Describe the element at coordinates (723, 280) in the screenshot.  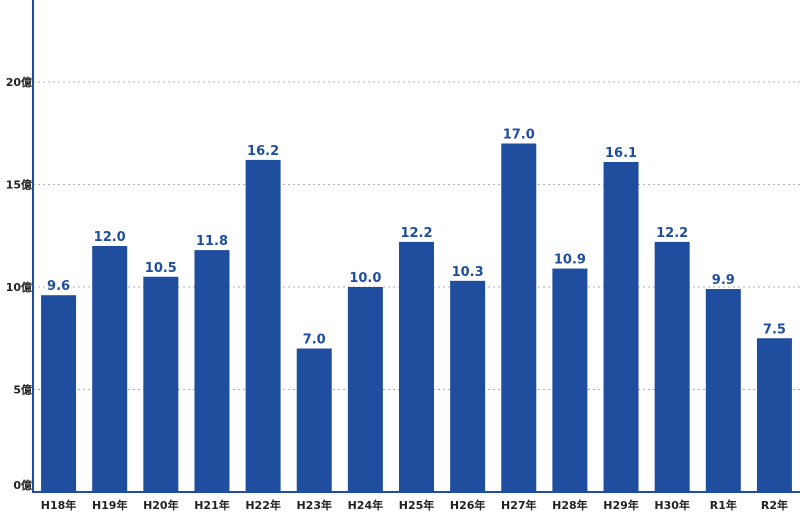
I see `data-label: 9.9` at that location.